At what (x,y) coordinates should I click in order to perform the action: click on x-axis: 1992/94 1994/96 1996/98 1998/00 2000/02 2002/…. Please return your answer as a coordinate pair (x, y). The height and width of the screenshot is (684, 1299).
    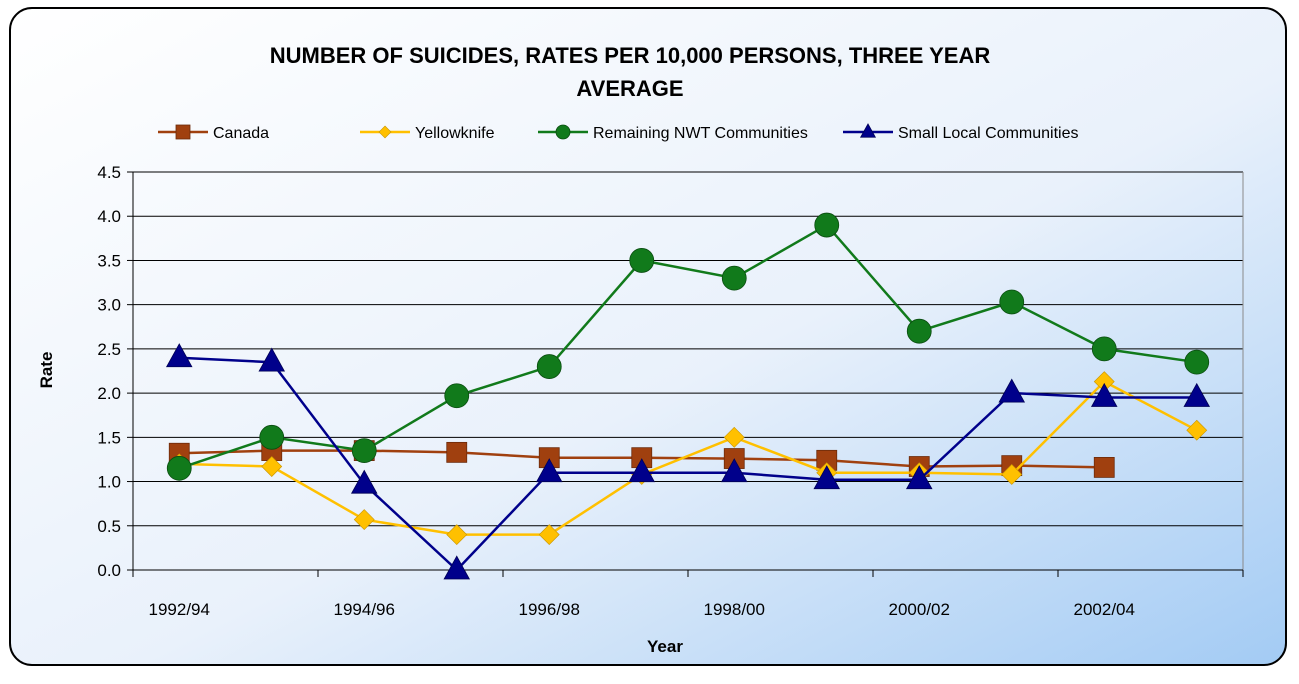
    Looking at the image, I should click on (688, 594).